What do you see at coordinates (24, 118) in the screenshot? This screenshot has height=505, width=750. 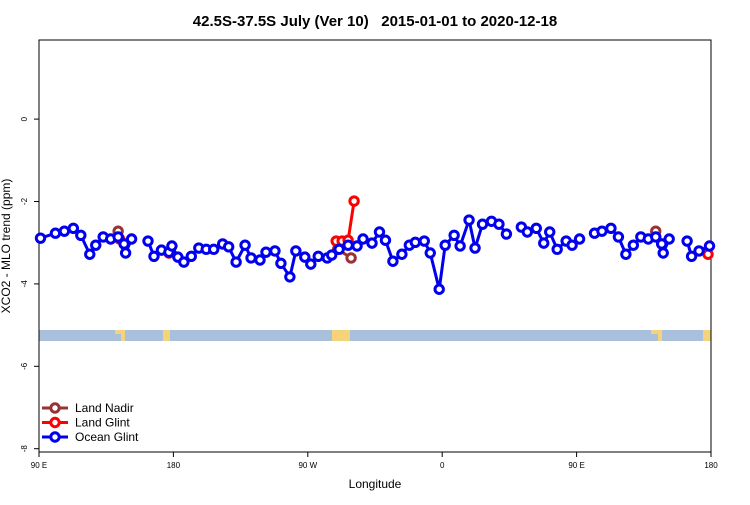 I see `y-tick-label: 0` at bounding box center [24, 118].